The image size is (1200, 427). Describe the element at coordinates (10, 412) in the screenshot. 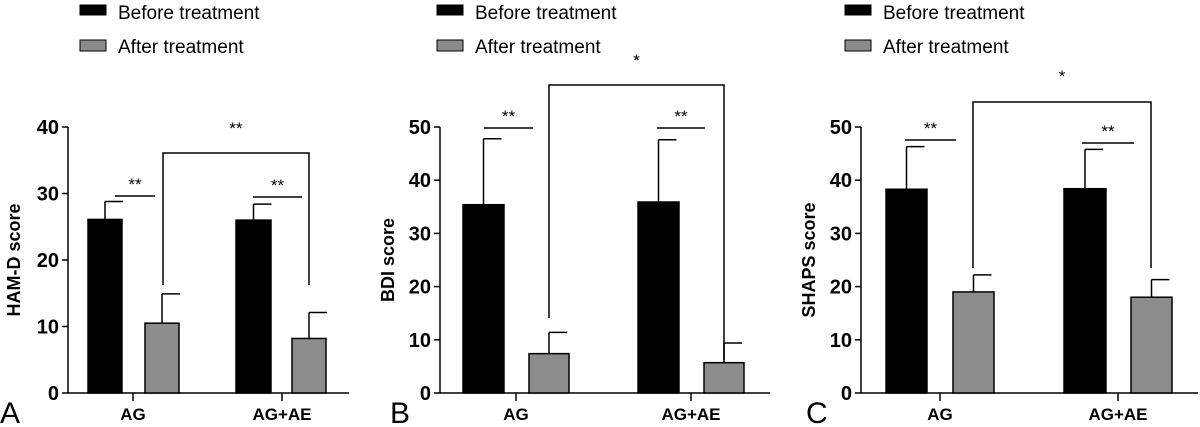

I see `panel-label: A` at that location.